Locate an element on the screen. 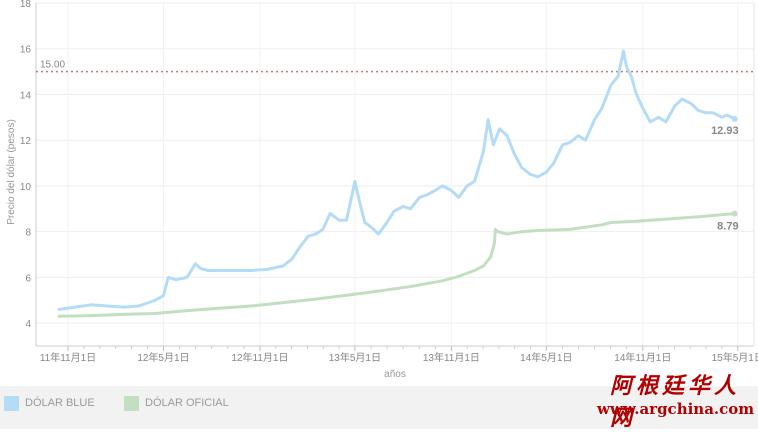 This screenshot has width=758, height=432. x-tick-label: 12年5月1日 is located at coordinates (163, 357).